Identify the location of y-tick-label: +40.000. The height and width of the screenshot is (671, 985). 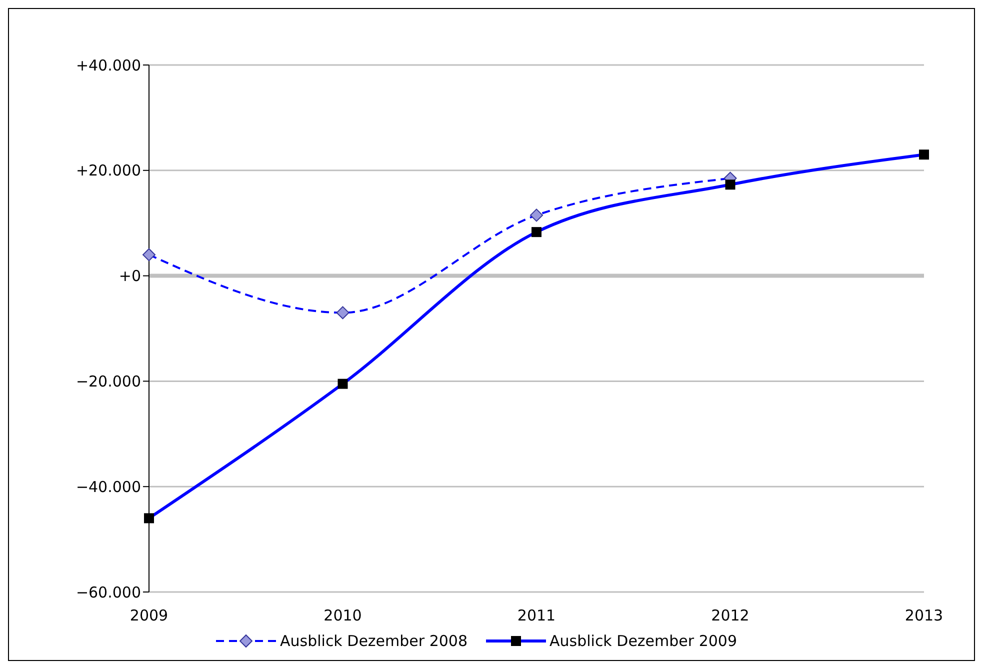
(108, 65).